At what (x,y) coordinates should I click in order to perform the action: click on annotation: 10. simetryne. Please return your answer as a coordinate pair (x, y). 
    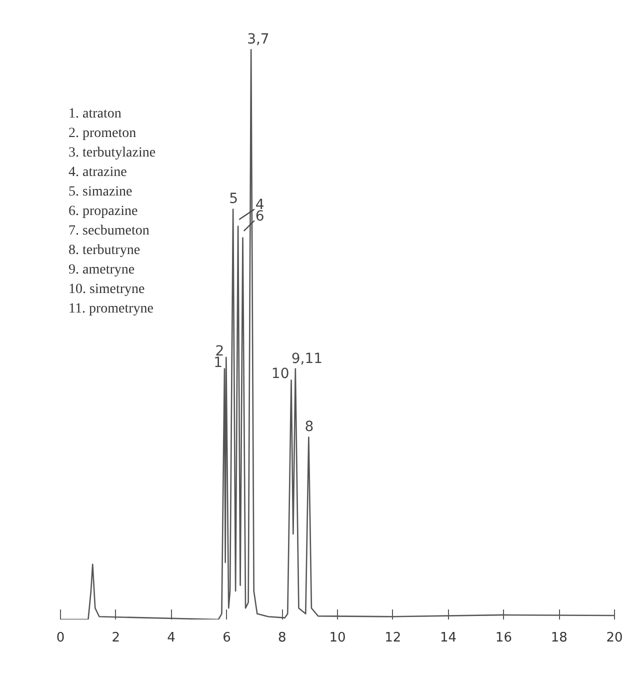
    Looking at the image, I should click on (106, 289).